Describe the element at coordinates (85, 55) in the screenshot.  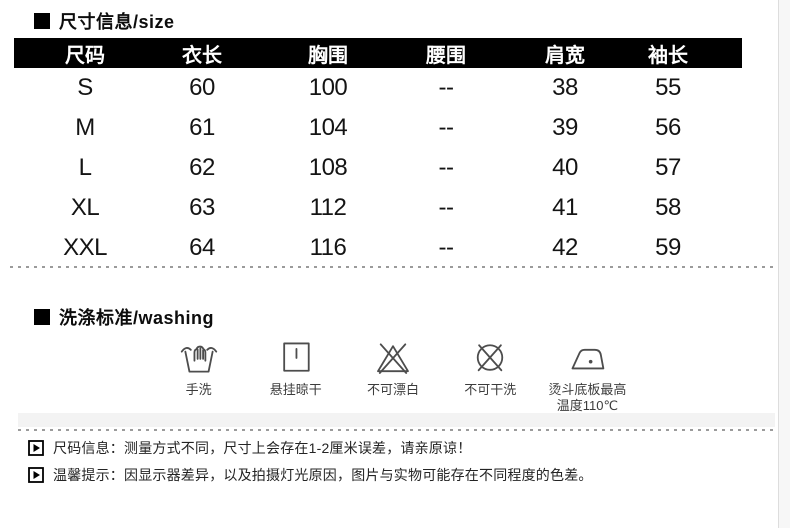
I see `col-header-size: 尺码` at that location.